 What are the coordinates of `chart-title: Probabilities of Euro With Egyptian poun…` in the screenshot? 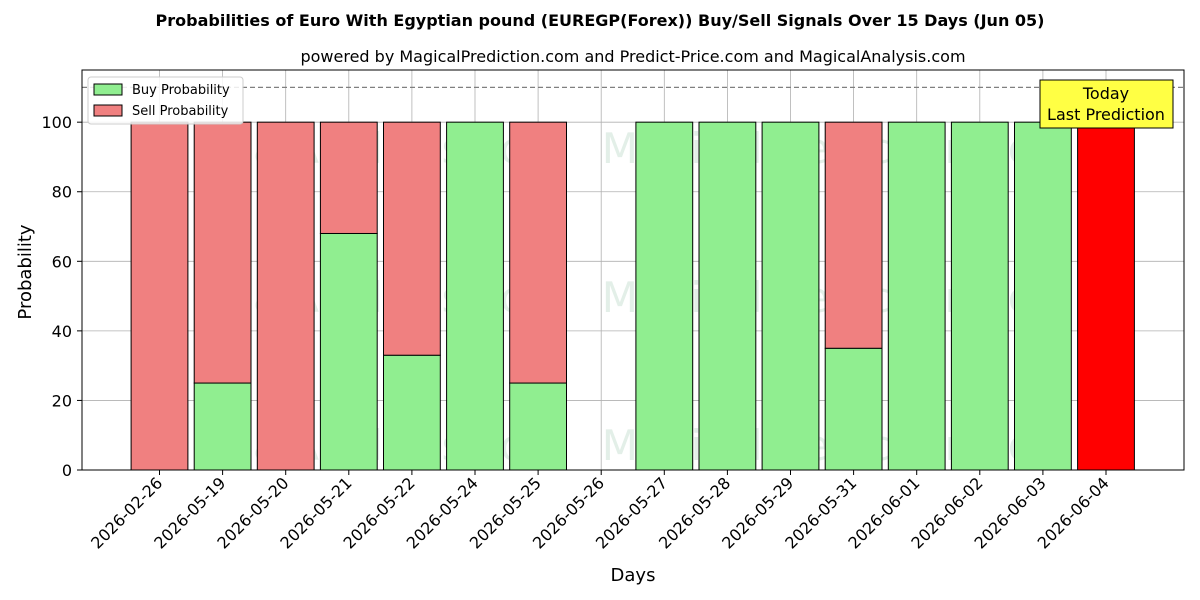 It's located at (600, 20).